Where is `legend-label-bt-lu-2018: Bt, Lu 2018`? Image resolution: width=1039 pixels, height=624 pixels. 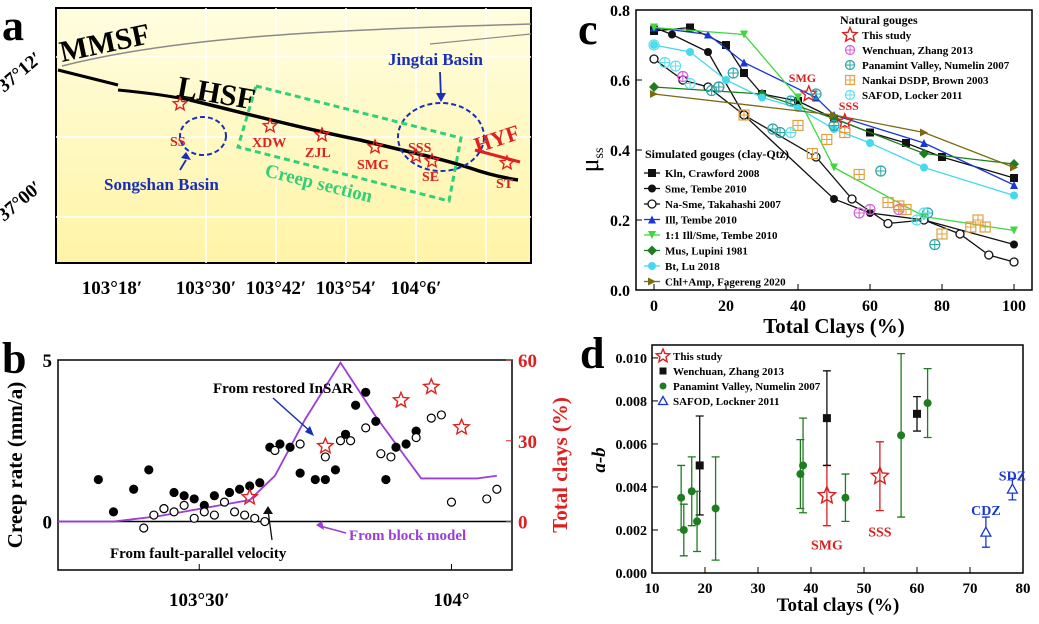 legend-label-bt-lu-2018: Bt, Lu 2018 is located at coordinates (692, 267).